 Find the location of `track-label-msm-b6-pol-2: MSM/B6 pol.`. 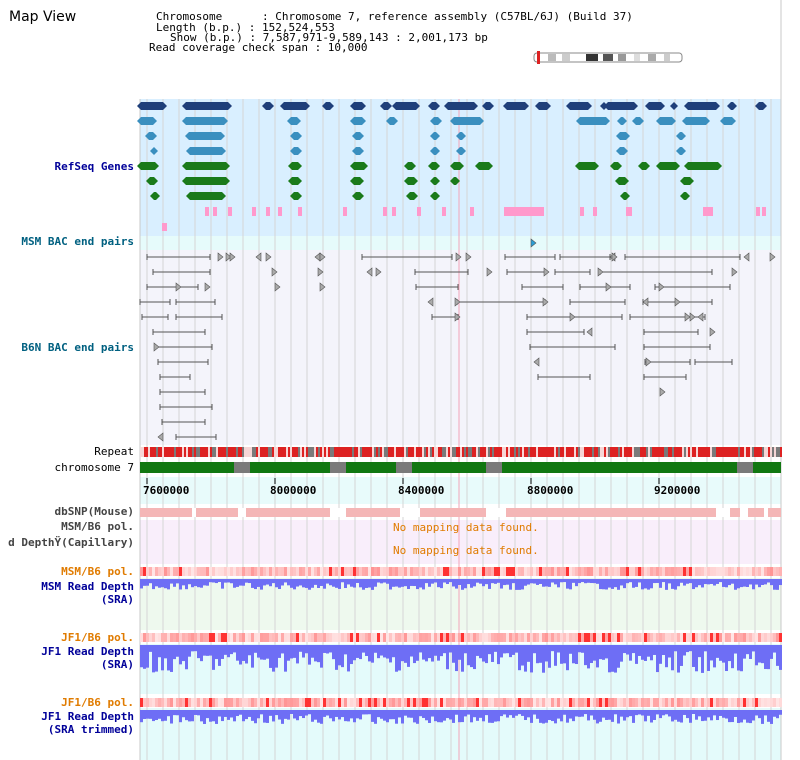

track-label-msm-b6-pol-2: MSM/B6 pol. is located at coordinates (97, 571).